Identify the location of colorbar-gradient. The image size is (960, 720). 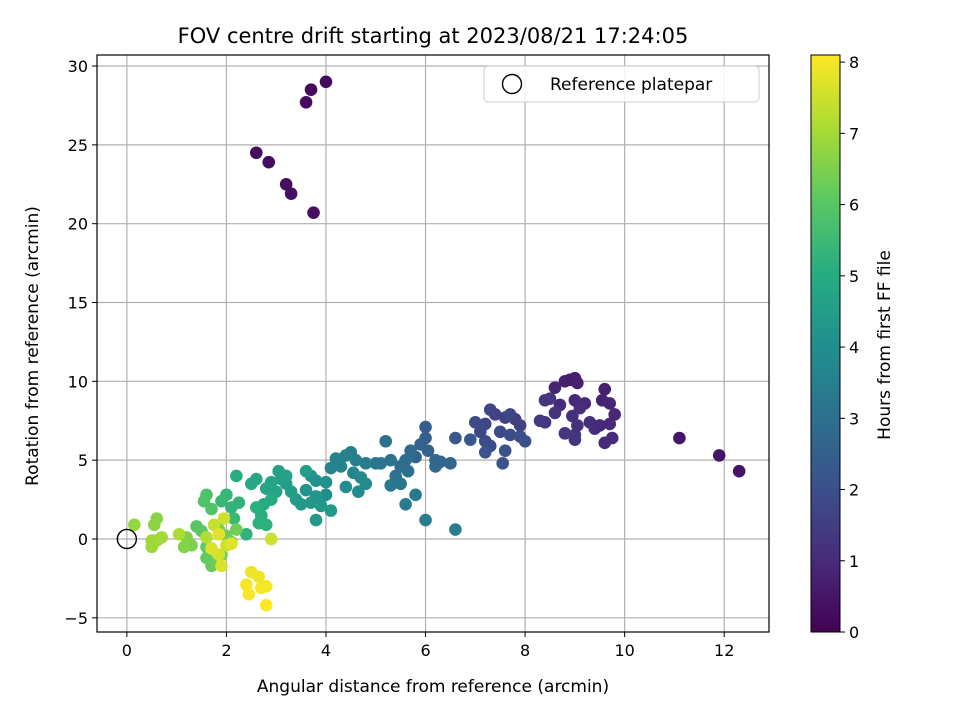
(825, 343).